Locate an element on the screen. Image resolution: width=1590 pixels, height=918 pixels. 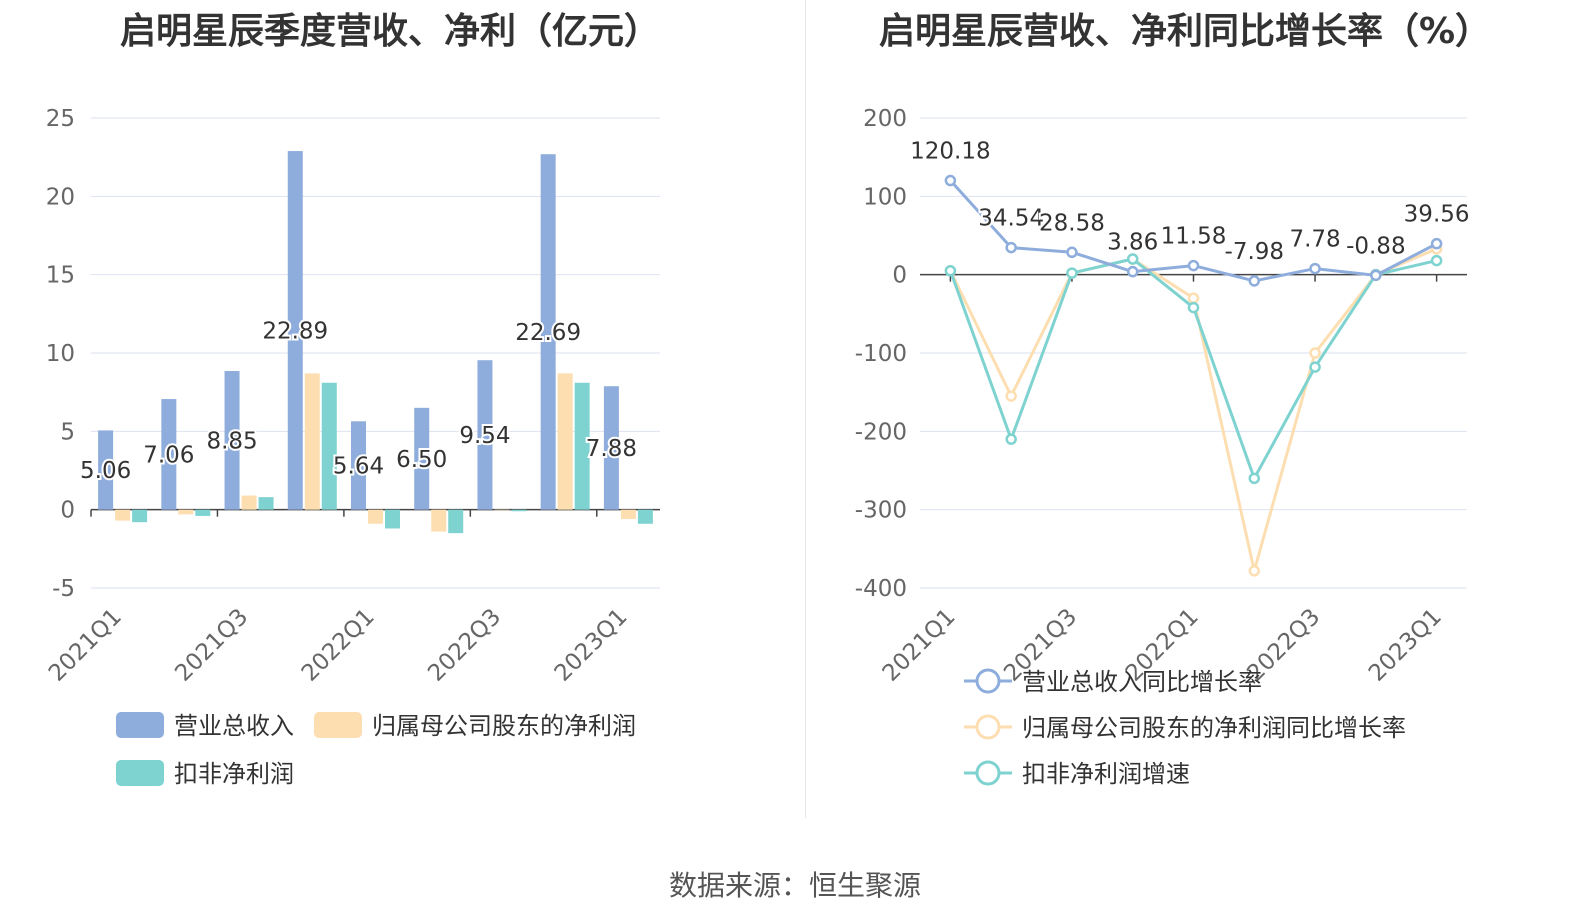
left-chart-title: 启明星辰季度营收、净利（亿元） is located at coordinates (389, 31).